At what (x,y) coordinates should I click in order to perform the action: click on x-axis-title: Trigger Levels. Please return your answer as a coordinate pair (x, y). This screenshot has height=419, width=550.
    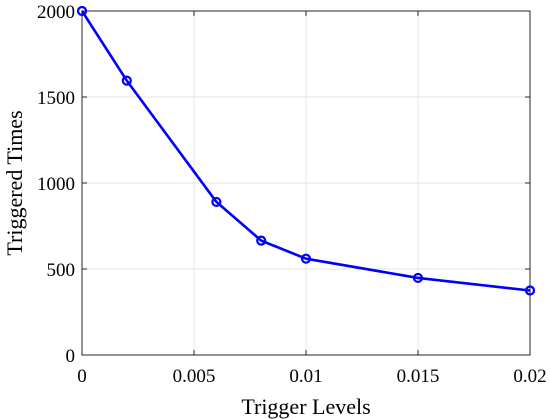
    Looking at the image, I should click on (305, 406).